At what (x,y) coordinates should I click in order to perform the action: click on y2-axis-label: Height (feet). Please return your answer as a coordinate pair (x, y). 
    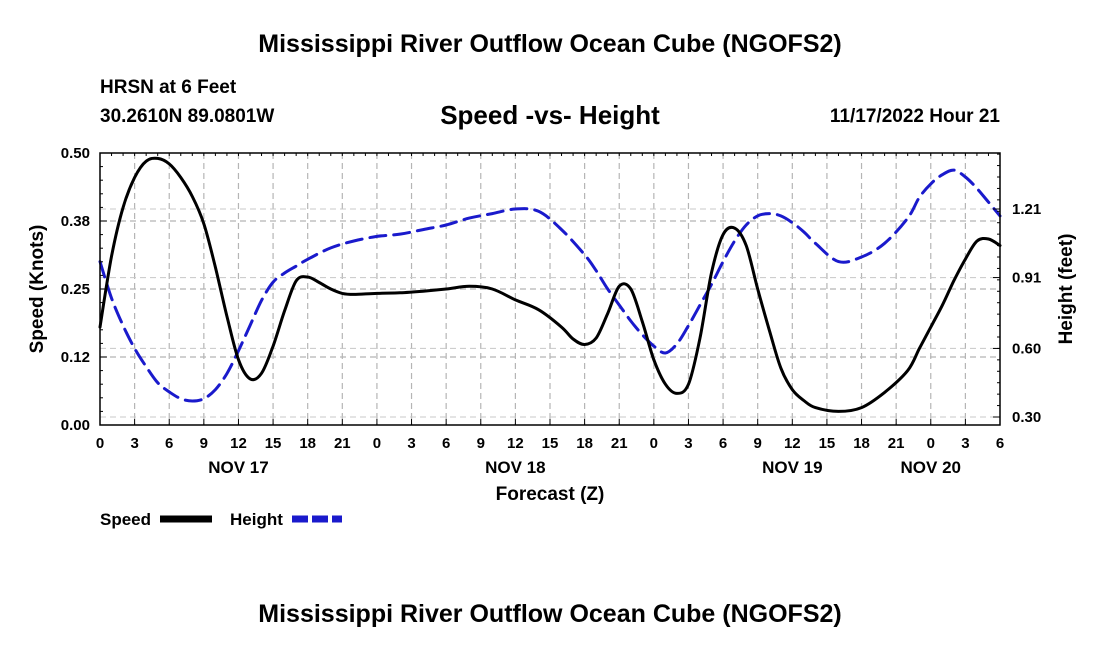
    Looking at the image, I should click on (1066, 289).